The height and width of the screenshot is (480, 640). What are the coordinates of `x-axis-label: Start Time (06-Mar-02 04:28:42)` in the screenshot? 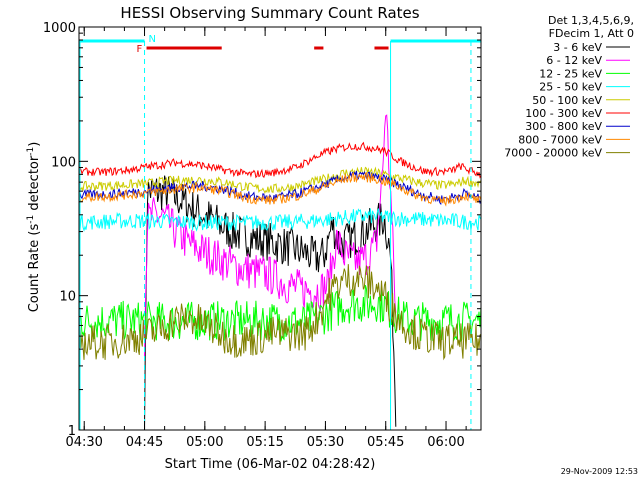 It's located at (270, 464).